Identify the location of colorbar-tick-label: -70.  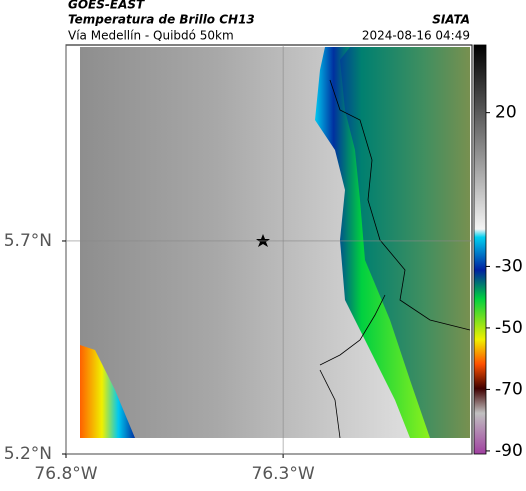
(509, 389).